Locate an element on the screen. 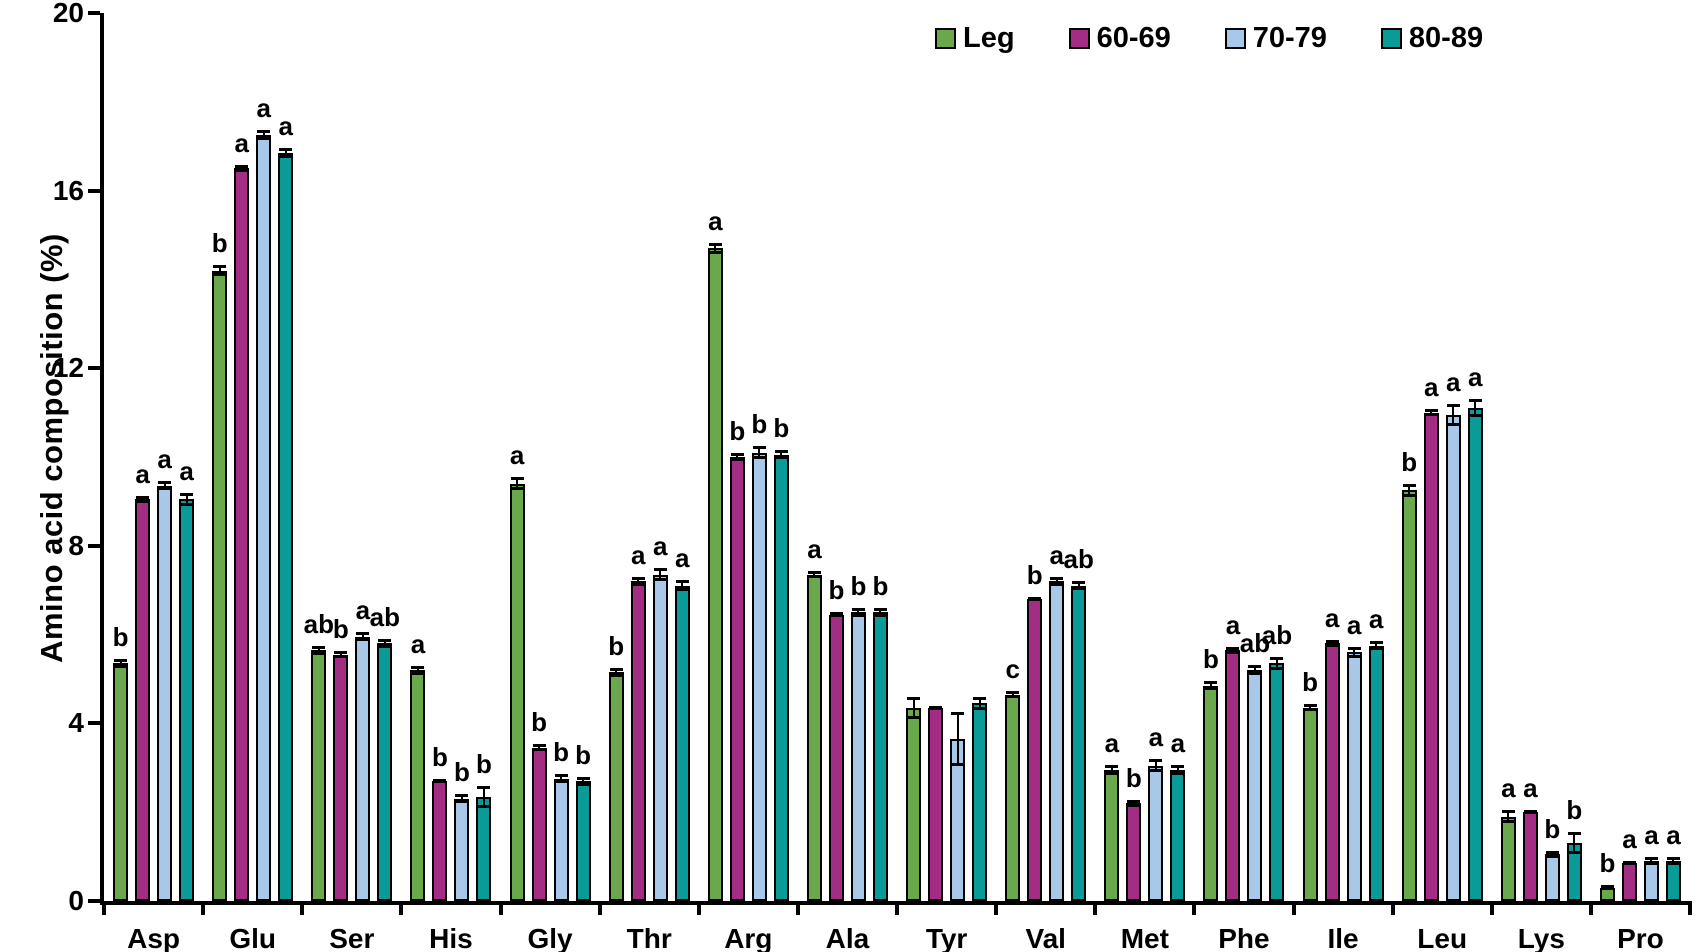 This screenshot has width=1700, height=952. legend-item-60-69: 60-69 is located at coordinates (1119, 38).